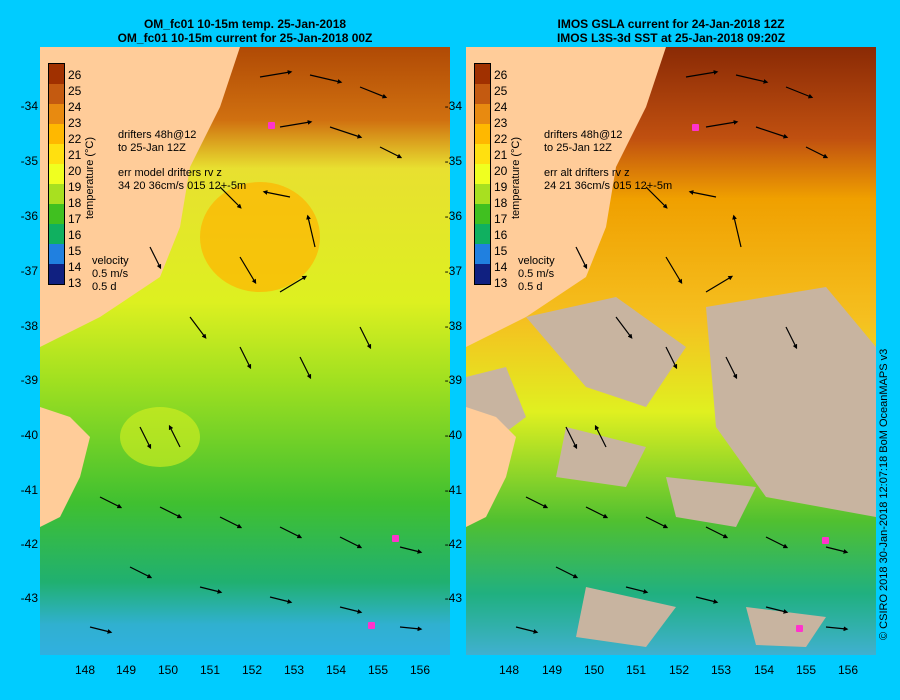 Image resolution: width=900 pixels, height=700 pixels. I want to click on left-cb-label-24: 24, so click(75, 107).